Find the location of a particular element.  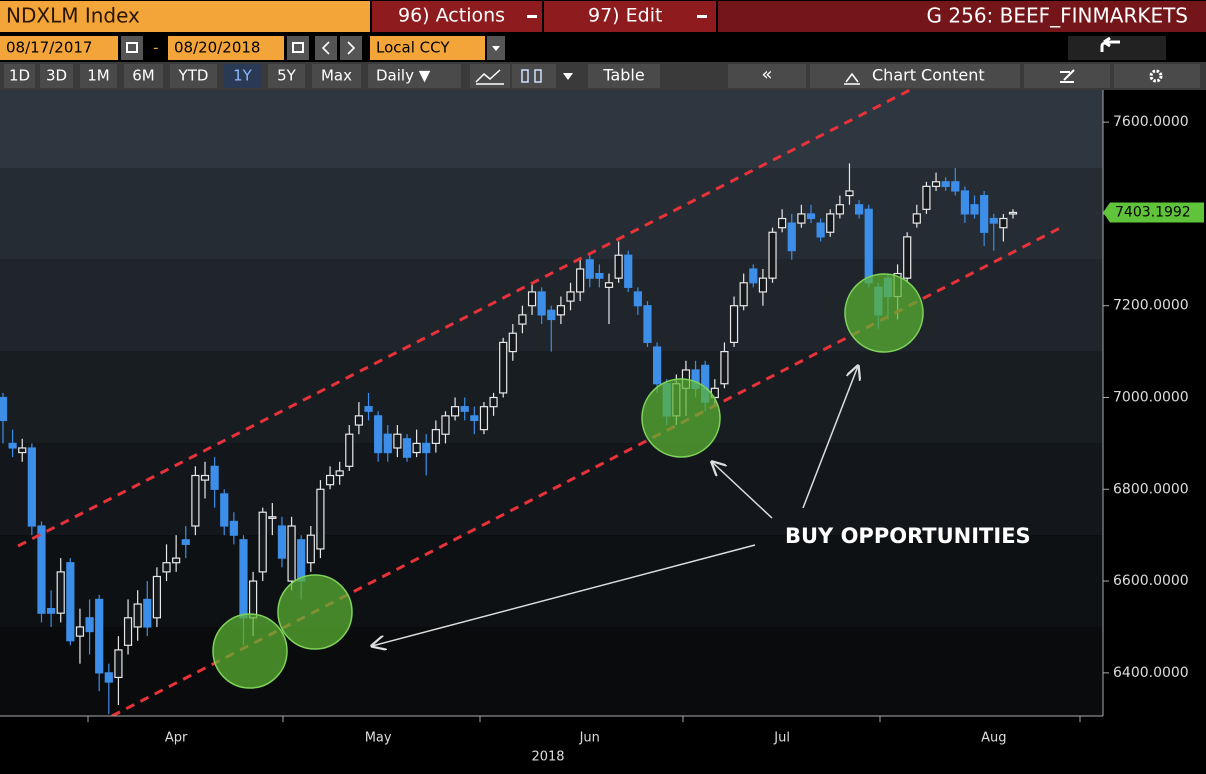

calendar-icon is located at coordinates (298, 47).